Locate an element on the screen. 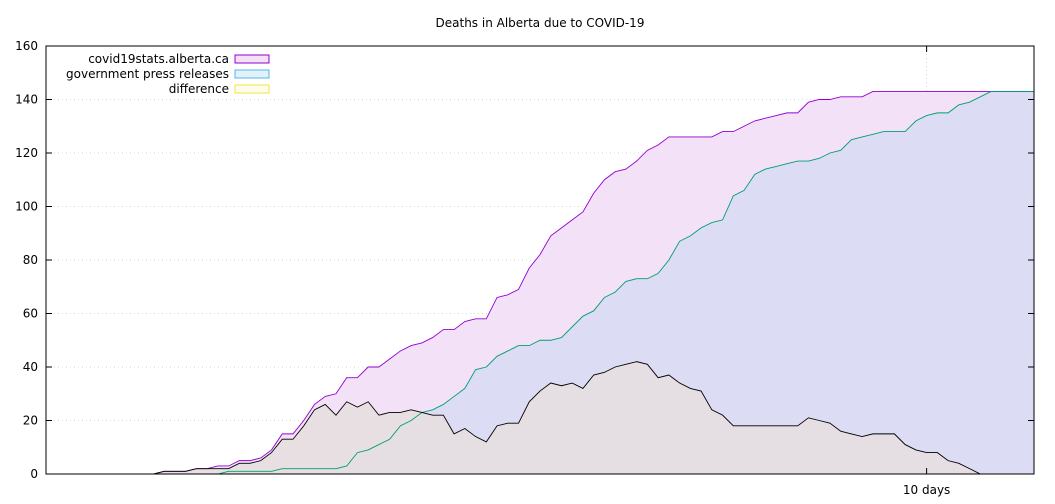 This screenshot has width=1055, height=504. y-tick-label: 60 is located at coordinates (30, 314).